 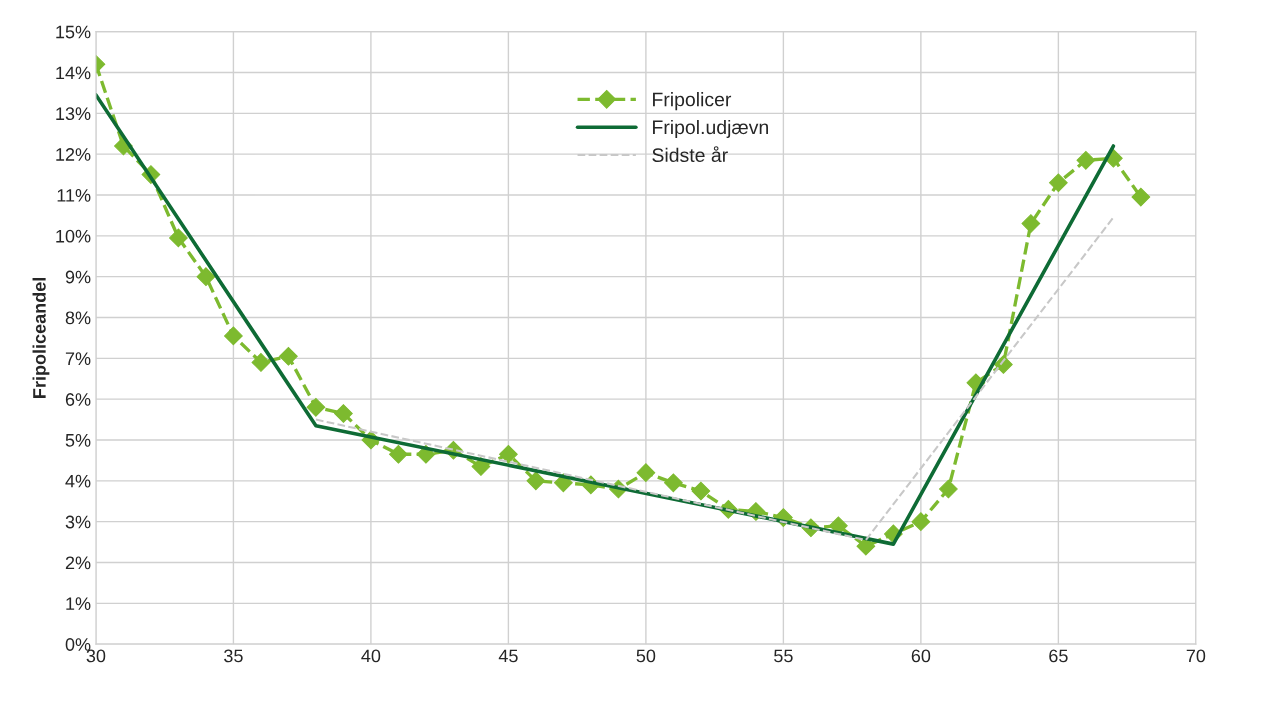 What do you see at coordinates (73, 114) in the screenshot?
I see `y-tick-label: 13%` at bounding box center [73, 114].